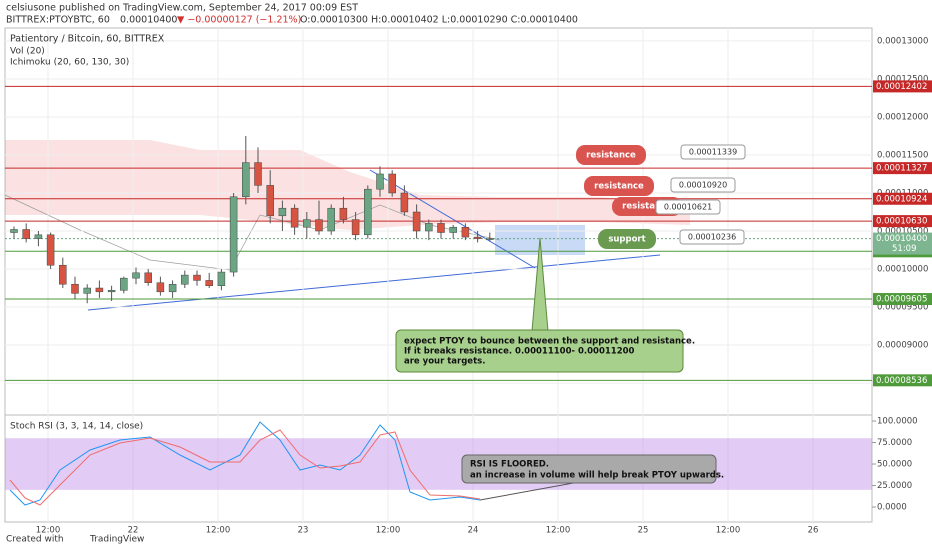 The image size is (932, 550). I want to click on value-box-label: 0.00010621, so click(688, 207).